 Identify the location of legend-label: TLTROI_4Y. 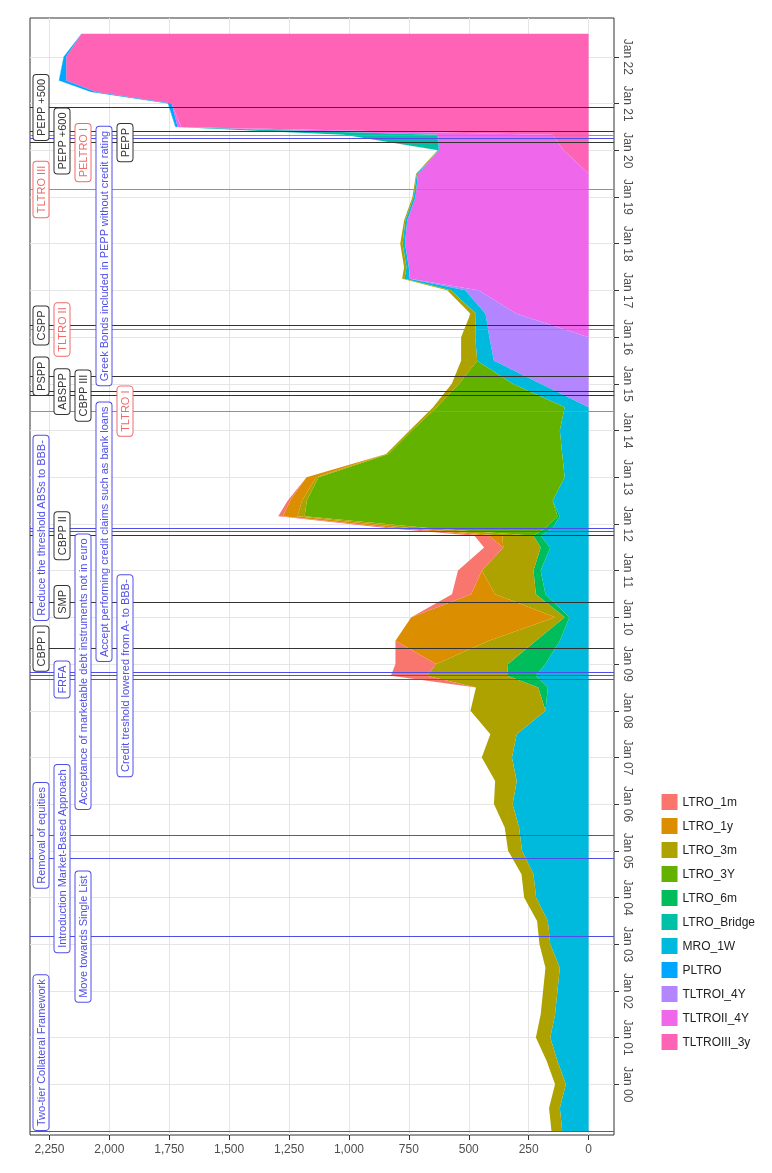
(714, 994).